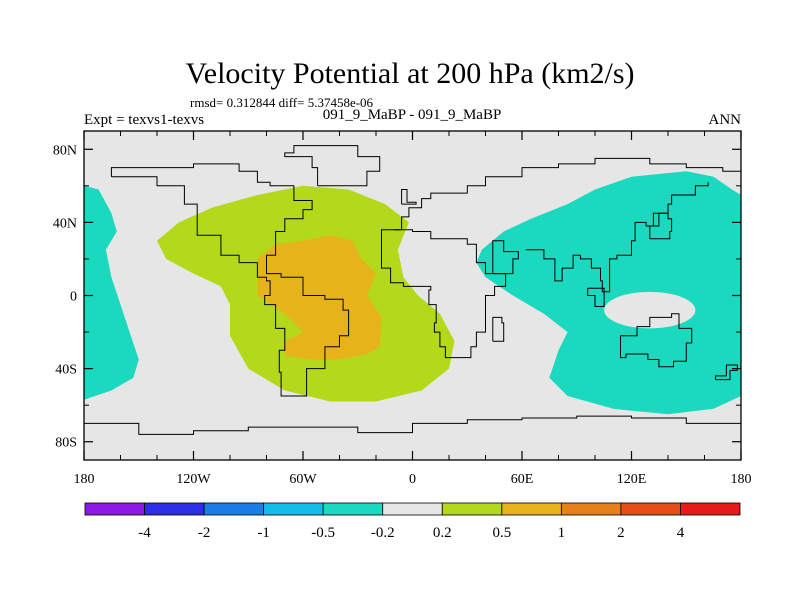 The image size is (800, 600). I want to click on colorbar-label: -0.5, so click(323, 533).